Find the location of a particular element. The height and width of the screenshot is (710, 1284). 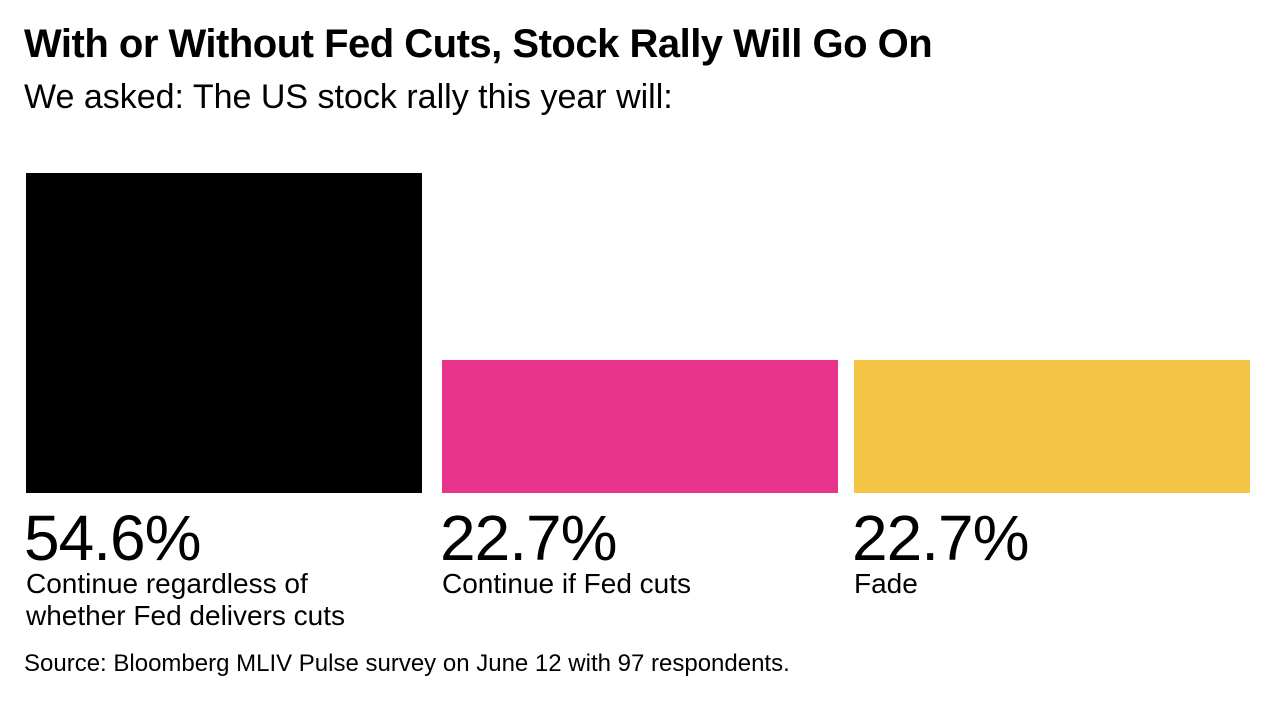

value-label-2: 22.7% is located at coordinates (940, 538).